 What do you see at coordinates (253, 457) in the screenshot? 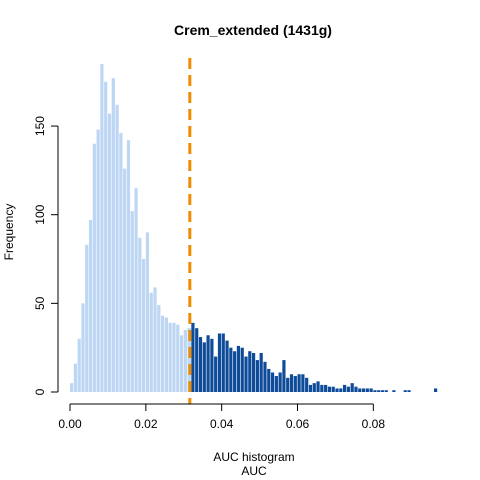
I see `x-axis-label-top: AUC histogram` at bounding box center [253, 457].